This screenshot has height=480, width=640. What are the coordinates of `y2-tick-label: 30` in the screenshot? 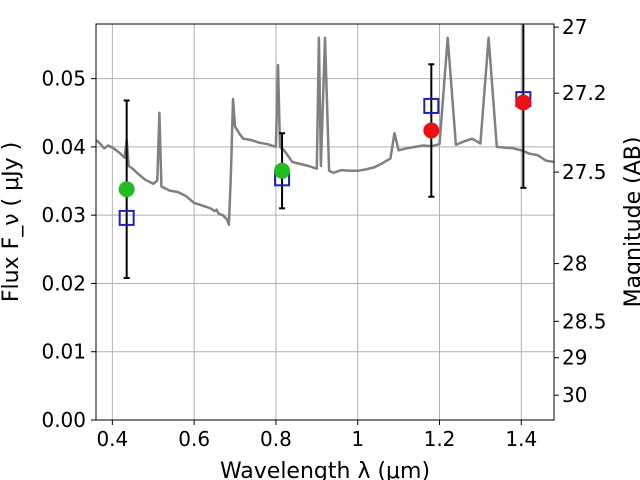 It's located at (574, 395).